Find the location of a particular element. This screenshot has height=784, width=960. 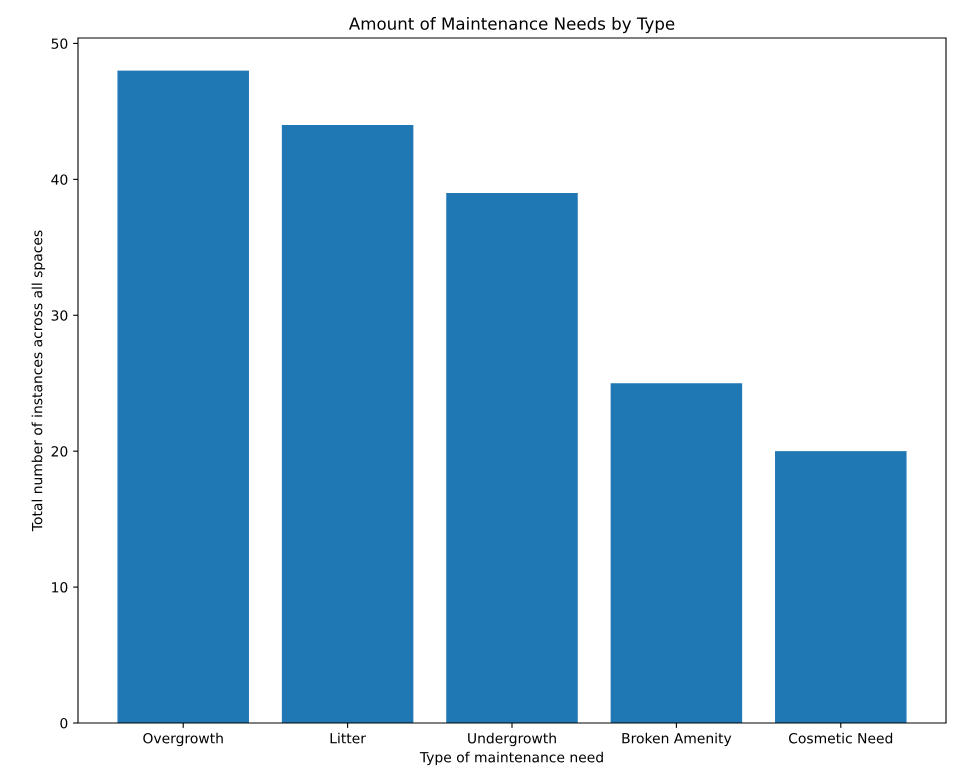

x-tick-label: Litter is located at coordinates (348, 738).